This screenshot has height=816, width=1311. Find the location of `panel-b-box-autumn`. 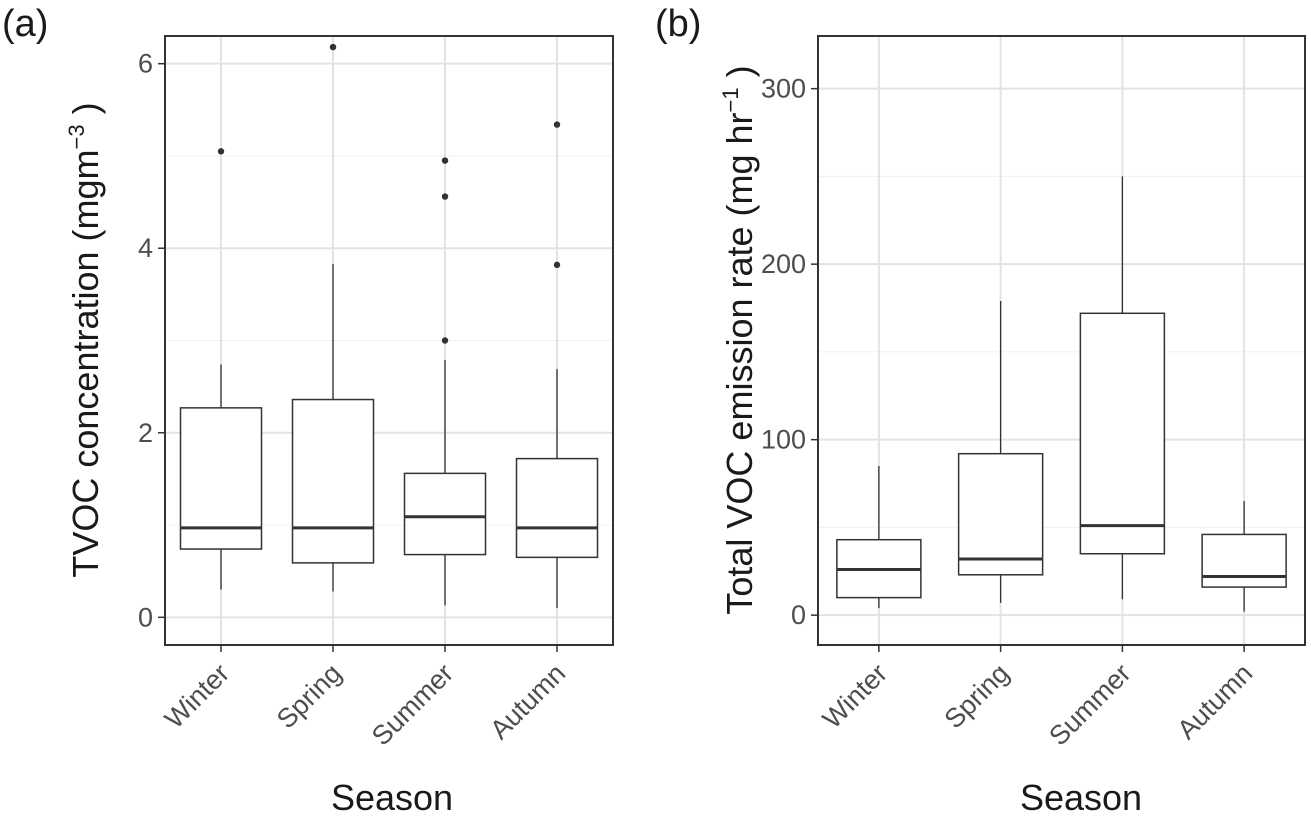

panel-b-box-autumn is located at coordinates (1244, 560).